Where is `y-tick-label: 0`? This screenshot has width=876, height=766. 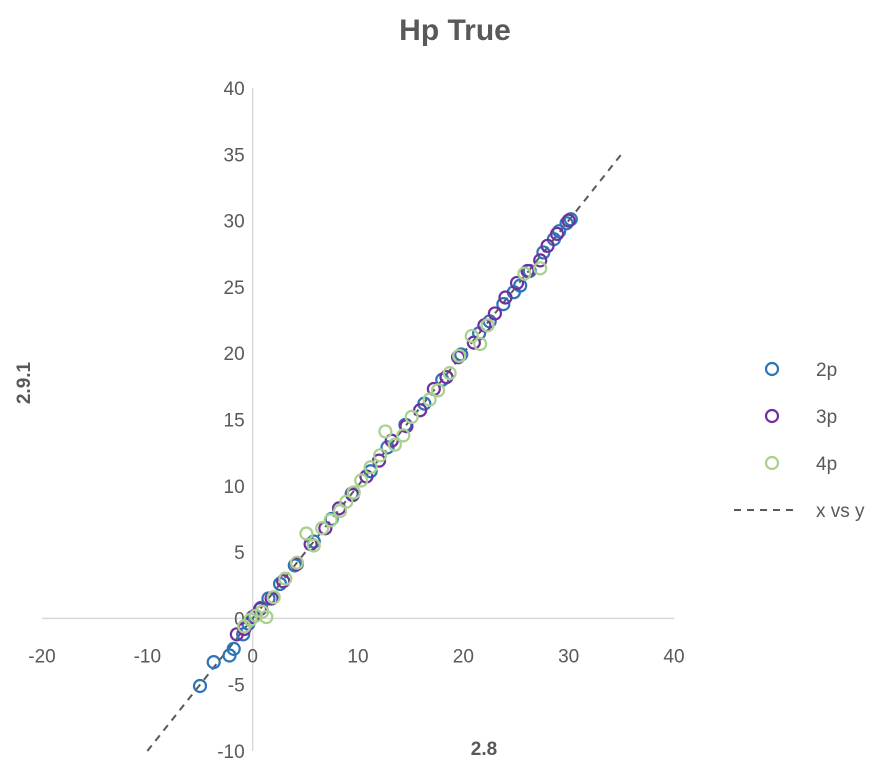 y-tick-label: 0 is located at coordinates (239, 619).